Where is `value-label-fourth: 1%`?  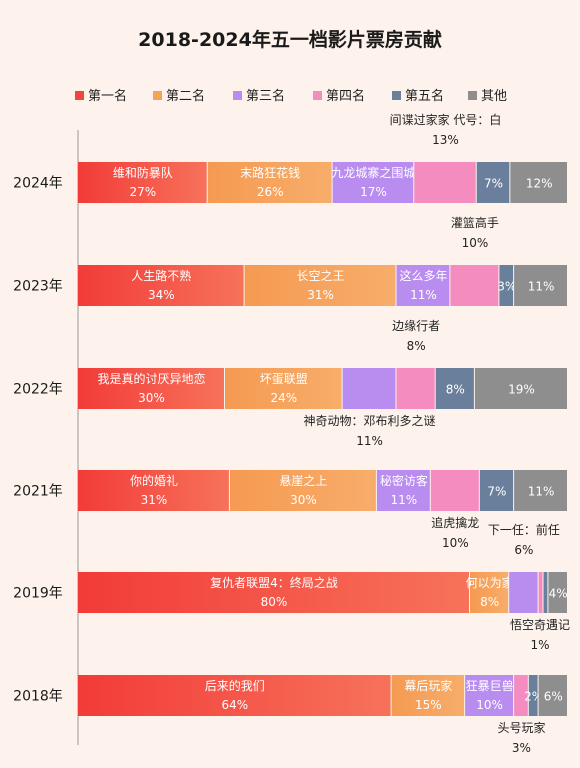
value-label-fourth: 1% is located at coordinates (539, 645).